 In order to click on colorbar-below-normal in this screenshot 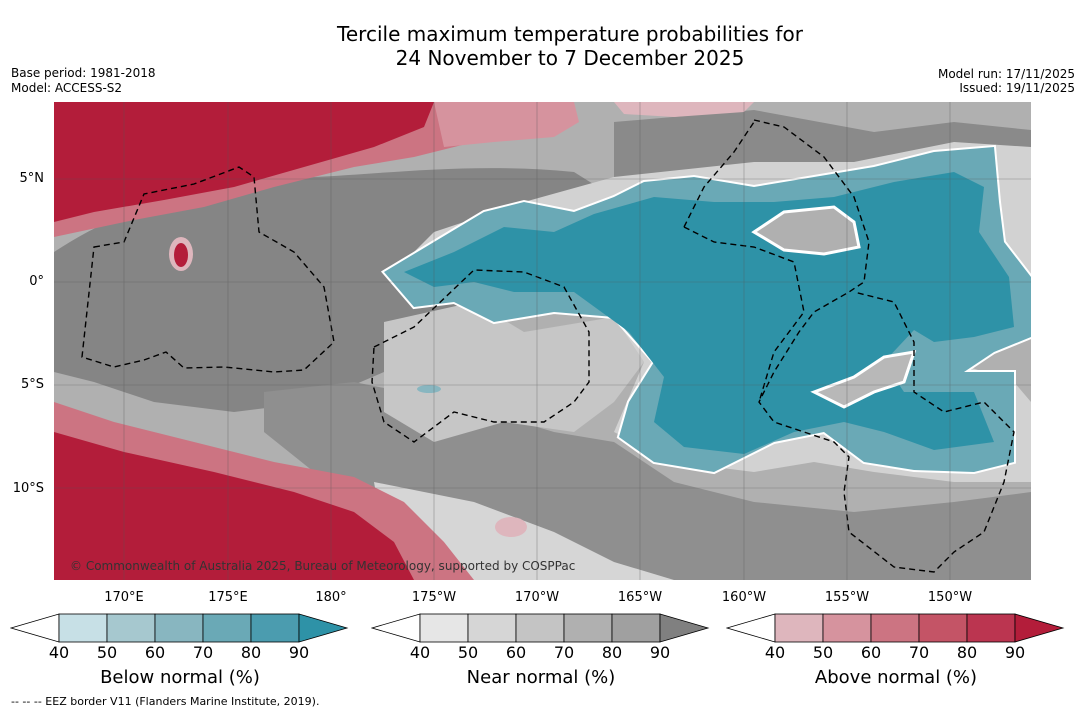, I will do `click(179, 628)`.